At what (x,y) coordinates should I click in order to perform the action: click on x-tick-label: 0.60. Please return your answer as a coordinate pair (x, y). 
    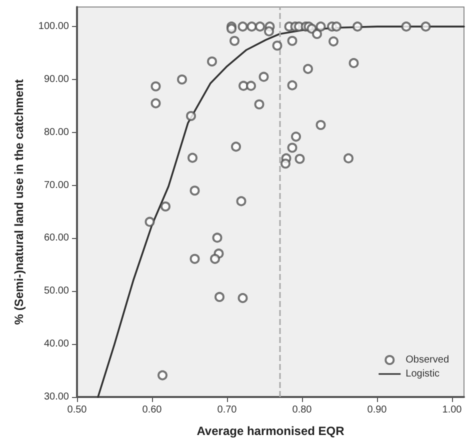
    Looking at the image, I should click on (152, 410).